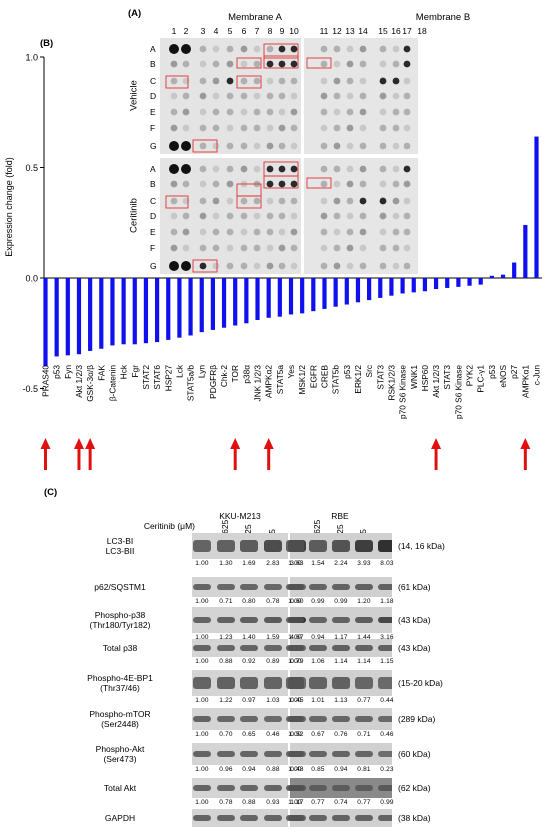  Describe the element at coordinates (297, 661) in the screenshot. I see `band-intensity: 0.79` at that location.